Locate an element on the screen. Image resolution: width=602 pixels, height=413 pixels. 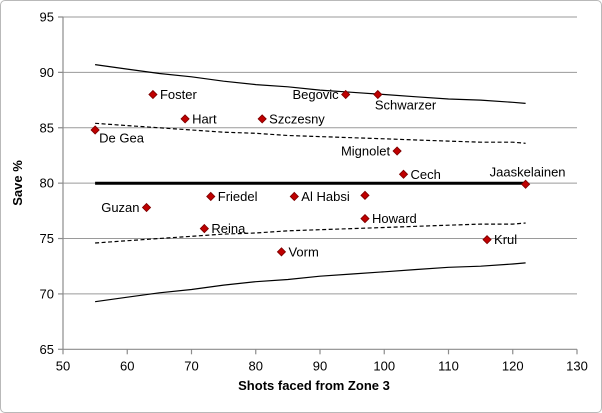
point-label-foster: Foster is located at coordinates (179, 94).